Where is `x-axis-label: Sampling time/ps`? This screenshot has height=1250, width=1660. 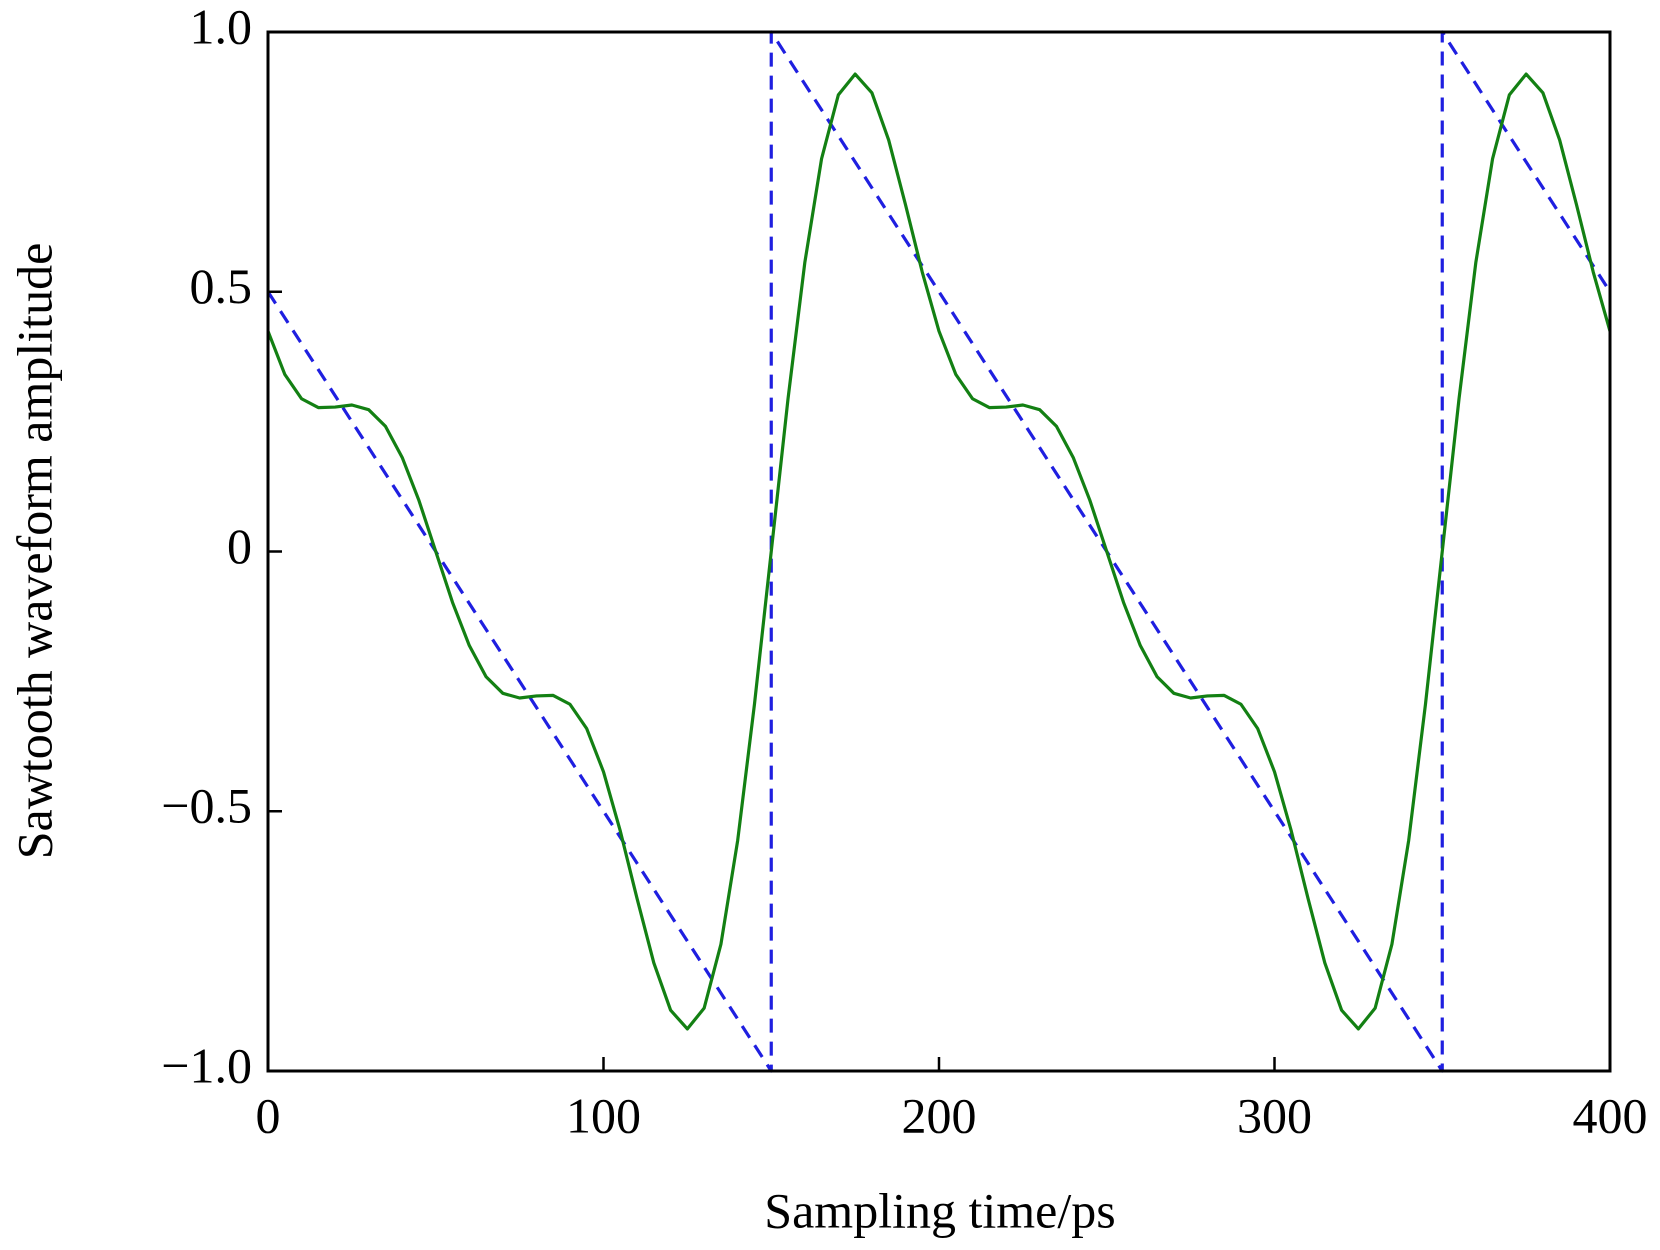 x-axis-label: Sampling time/ps is located at coordinates (939, 1210).